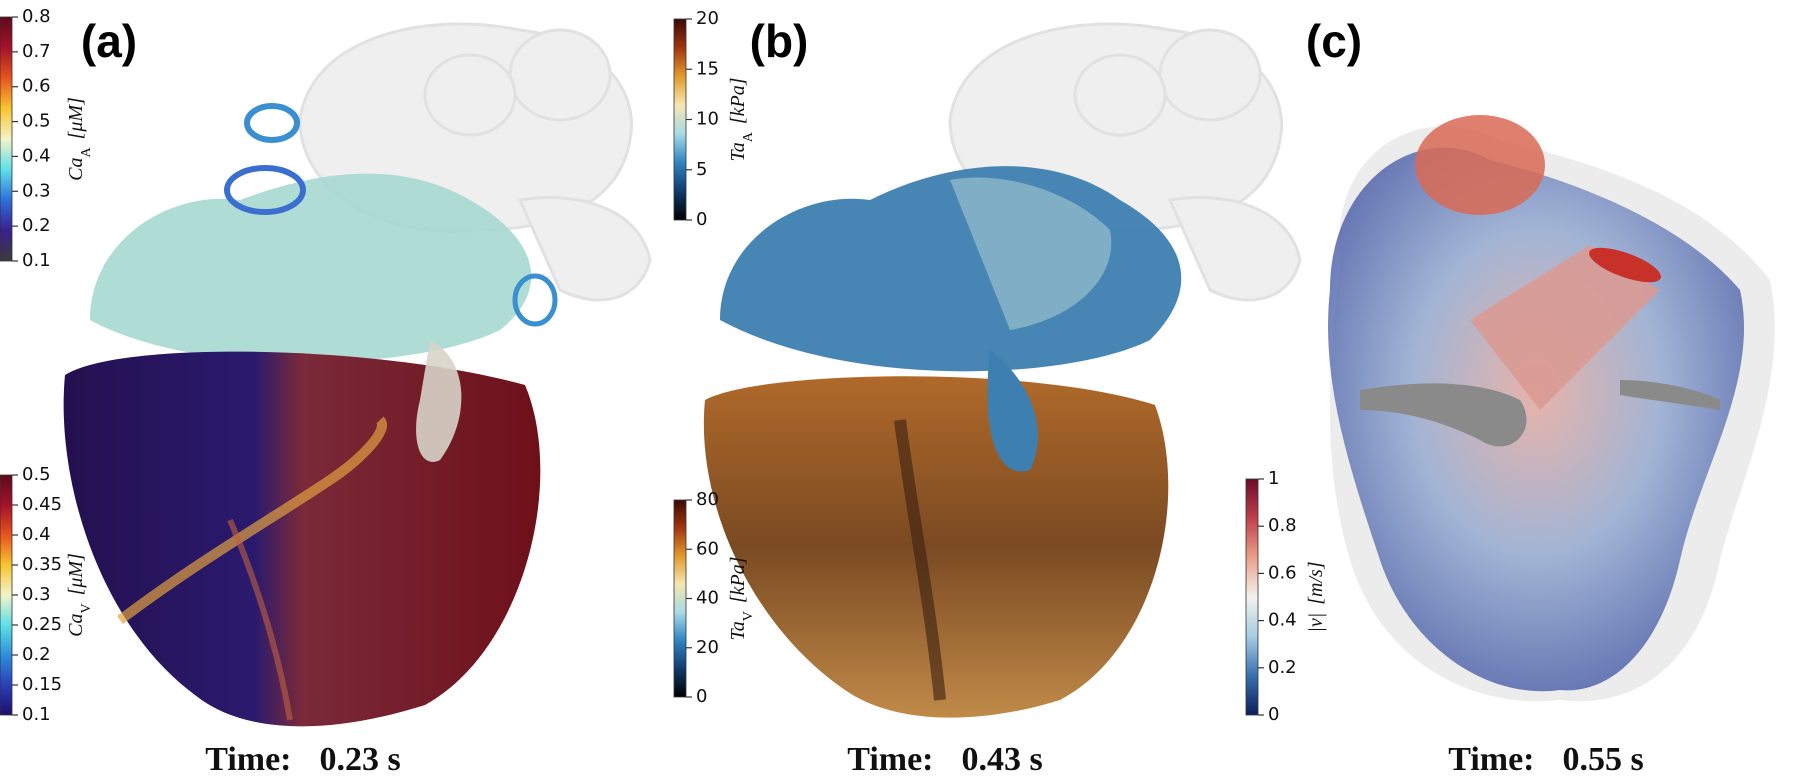  What do you see at coordinates (42, 624) in the screenshot?
I see `colorbar-tick-label: 0.25` at bounding box center [42, 624].